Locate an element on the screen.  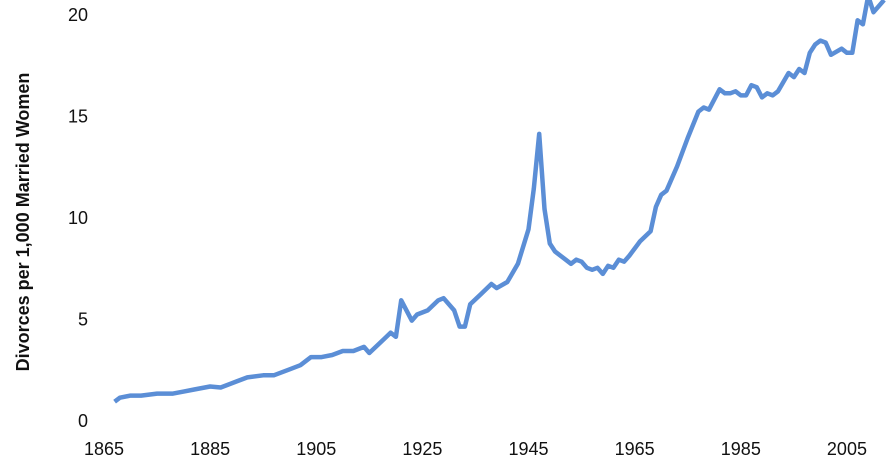
y-tick-label: 15 is located at coordinates (78, 116).